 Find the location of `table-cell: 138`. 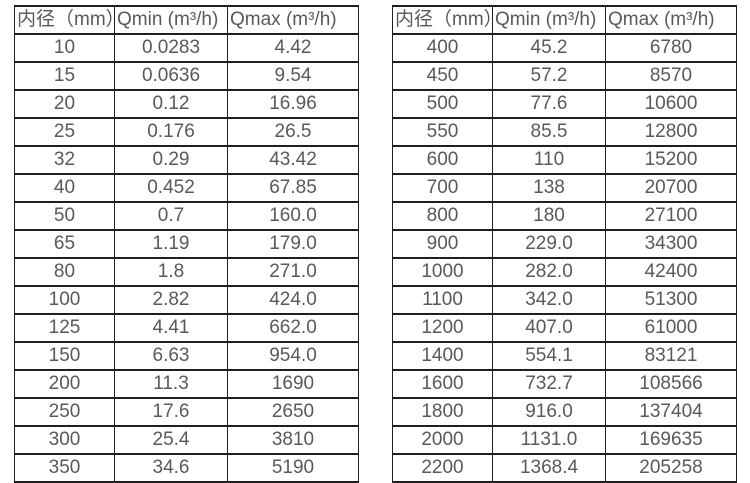

table-cell: 138 is located at coordinates (549, 188).